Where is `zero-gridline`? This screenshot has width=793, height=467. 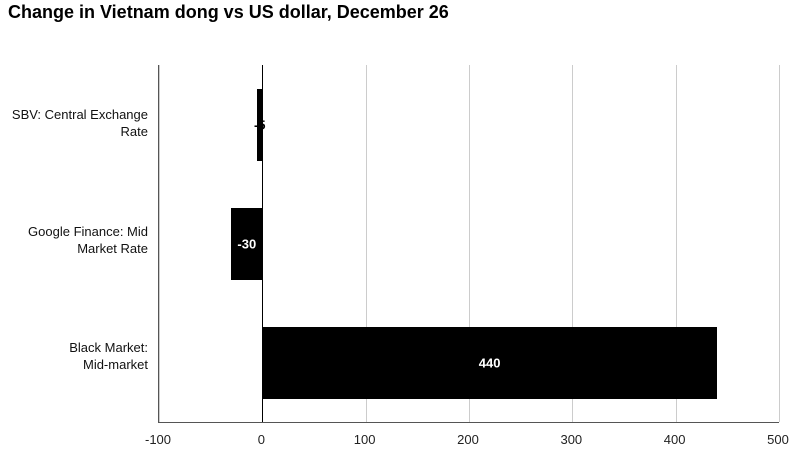 zero-gridline is located at coordinates (263, 243).